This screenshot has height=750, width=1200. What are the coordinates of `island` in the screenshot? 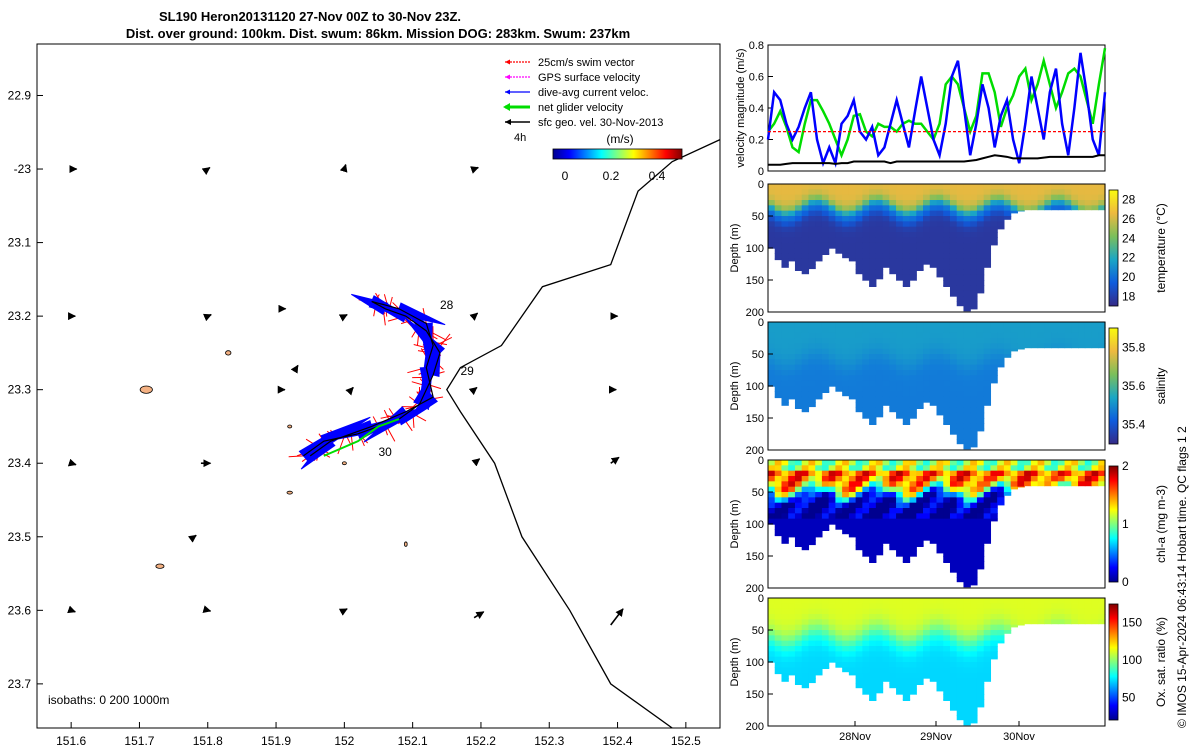 It's located at (146, 389).